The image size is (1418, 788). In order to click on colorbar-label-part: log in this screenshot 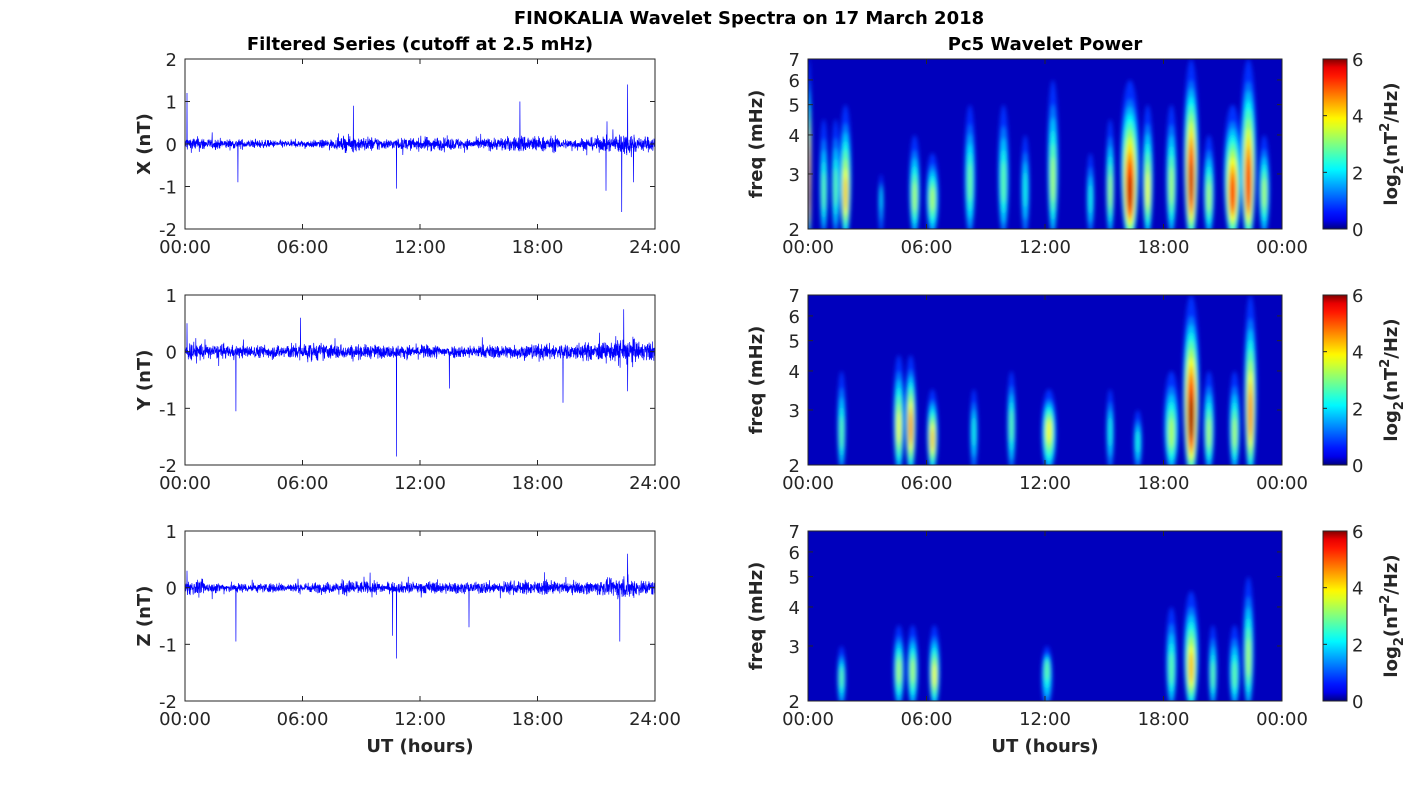, I will do `click(1391, 425)`.